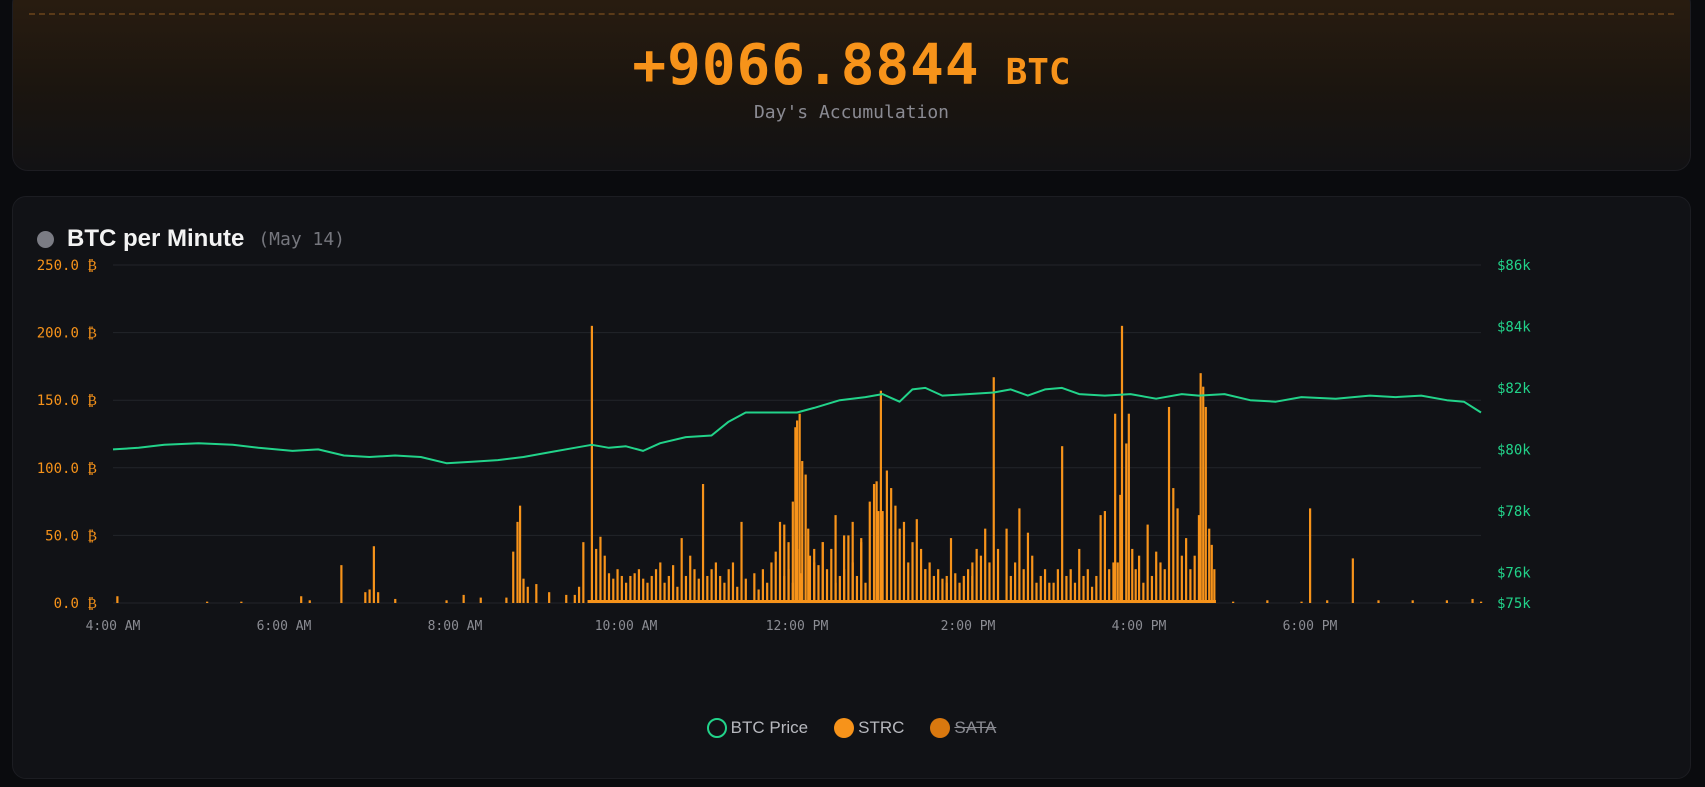 This screenshot has height=787, width=1705. Describe the element at coordinates (851, 112) in the screenshot. I see `accumulation-caption: Day's Accumulation` at that location.